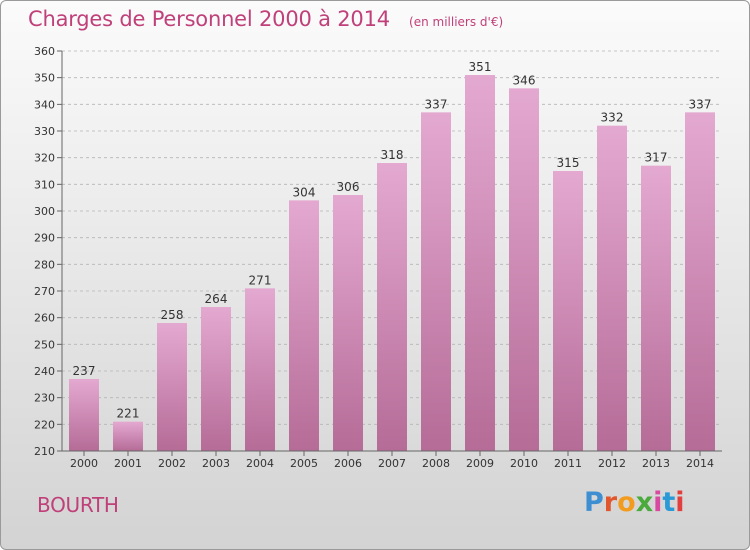 The image size is (750, 550). What do you see at coordinates (568, 163) in the screenshot?
I see `data-label-2011: 315` at bounding box center [568, 163].